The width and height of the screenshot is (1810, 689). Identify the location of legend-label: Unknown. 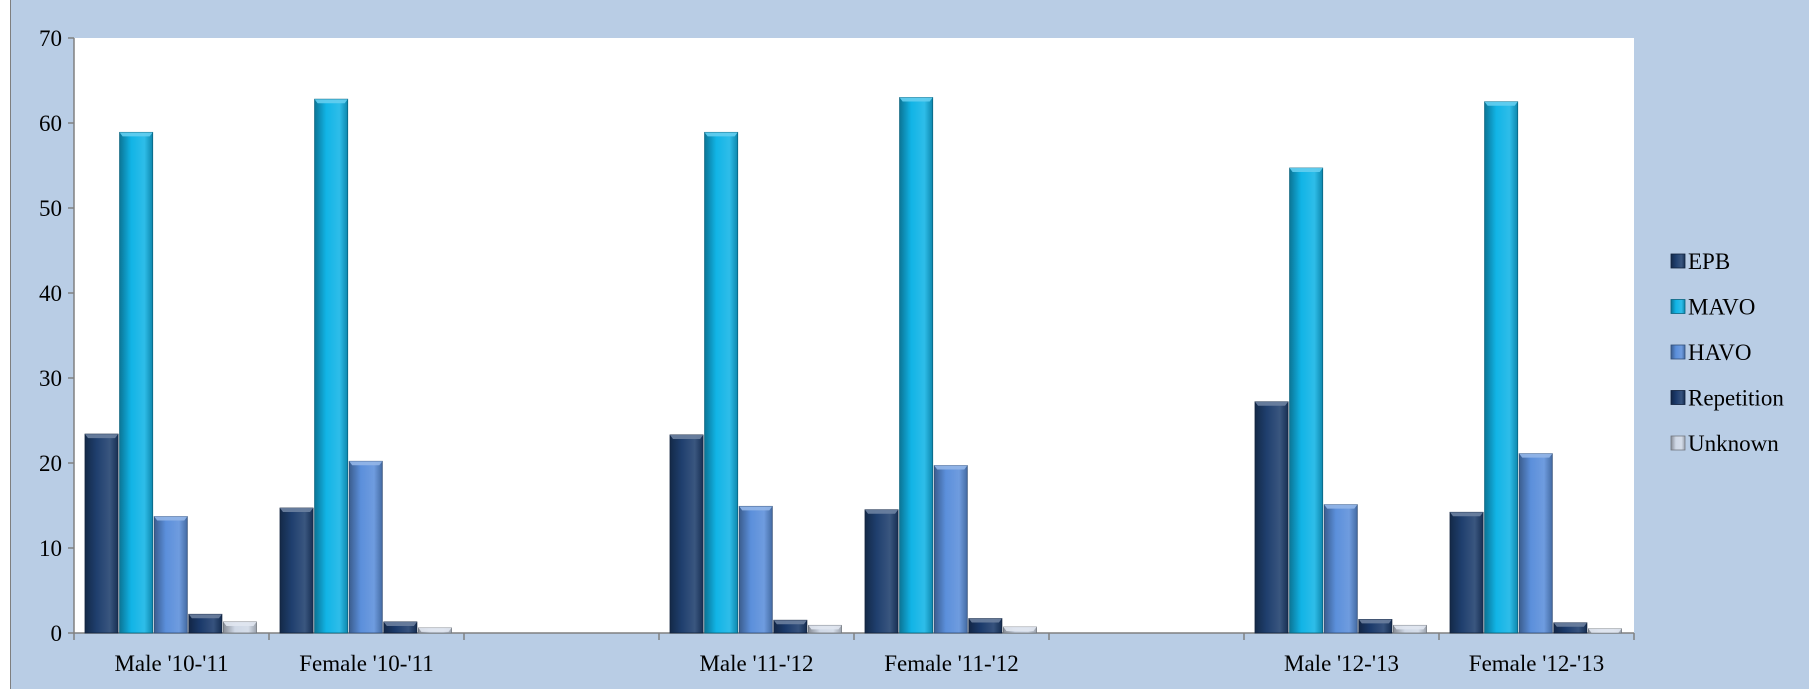
(1733, 443).